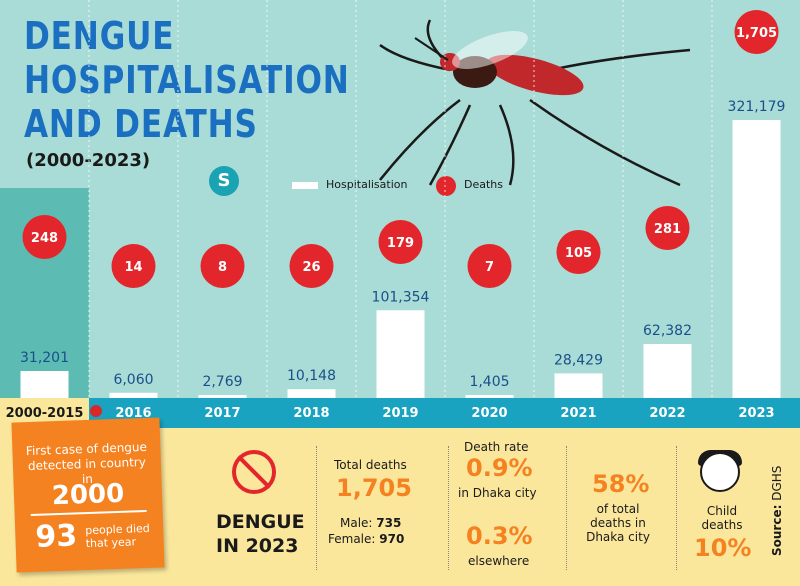 Image resolution: width=800 pixels, height=586 pixels. I want to click on death-label: 8, so click(222, 267).